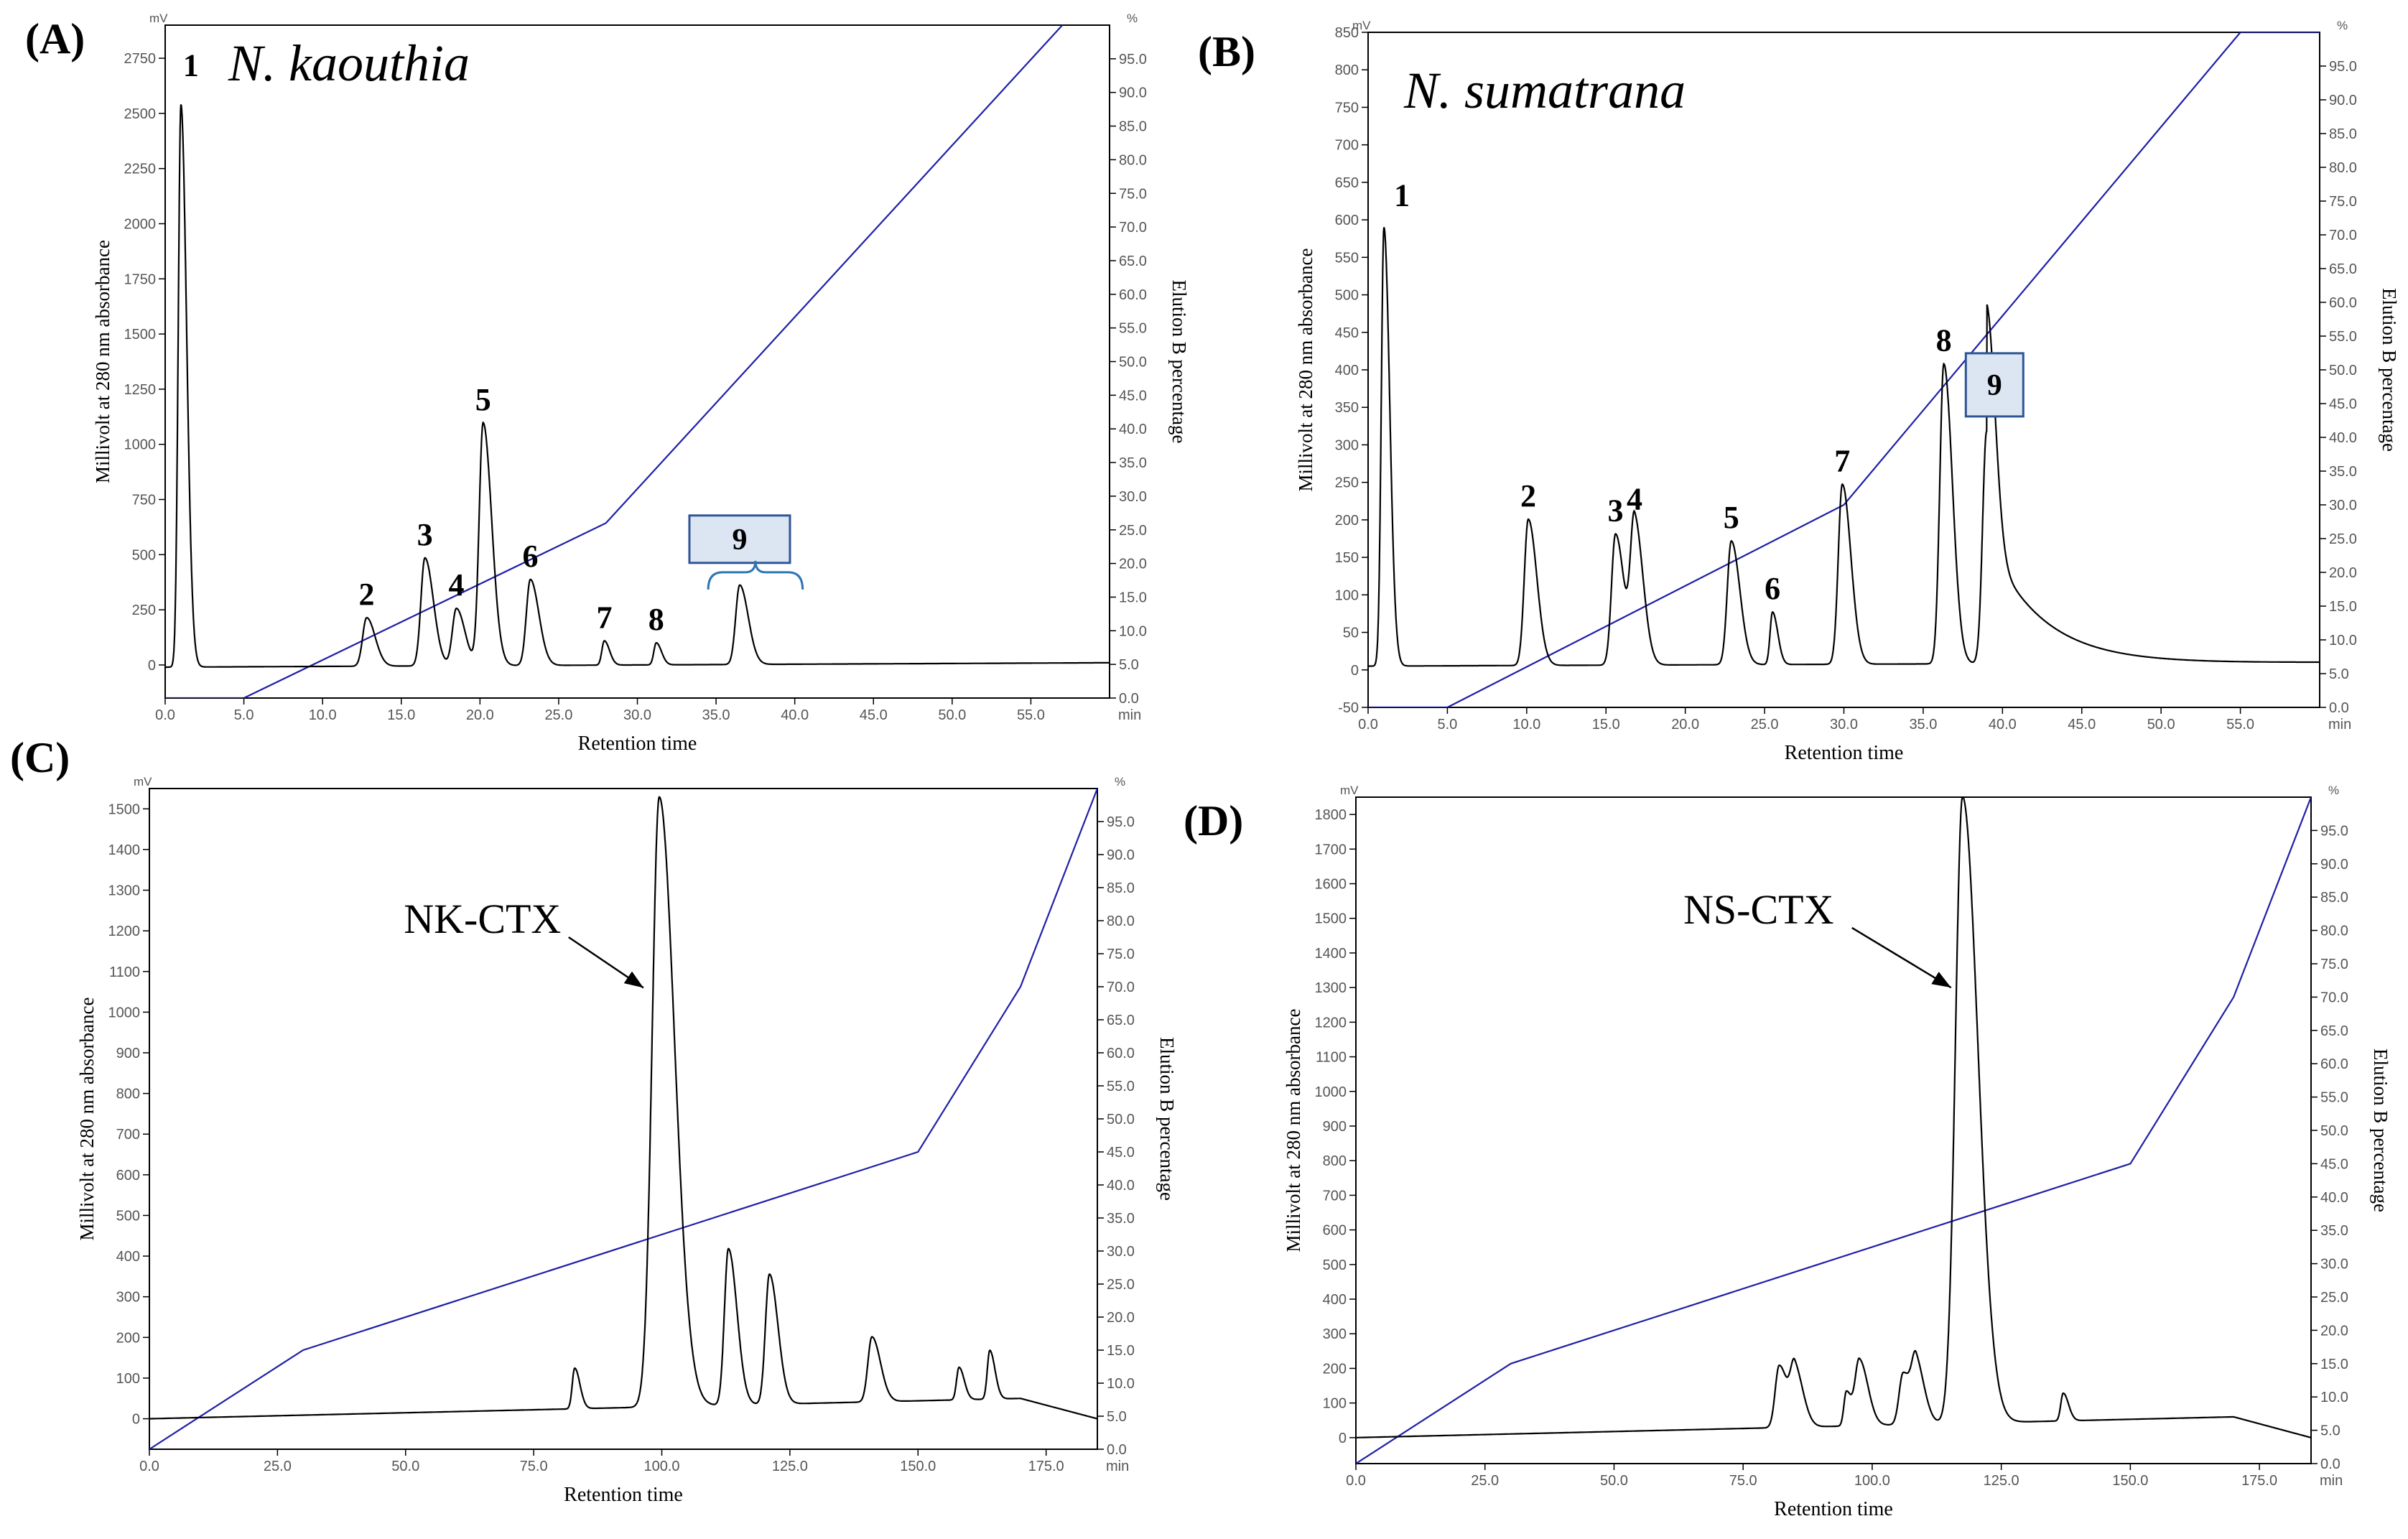 Image resolution: width=2408 pixels, height=1539 pixels. Describe the element at coordinates (2330, 1464) in the screenshot. I see `y2-tick-label: 0.0` at that location.